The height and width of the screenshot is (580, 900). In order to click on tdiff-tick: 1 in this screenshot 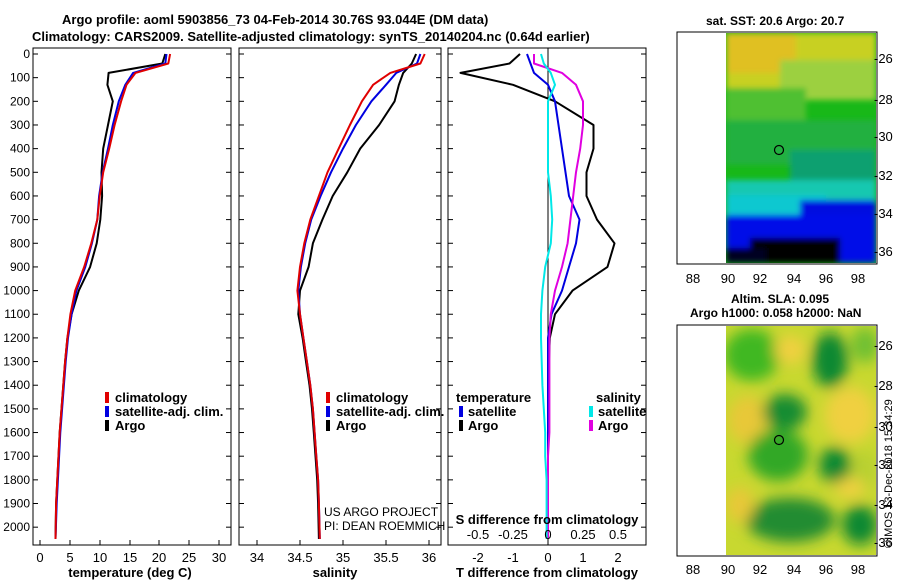, I will do `click(582, 557)`.